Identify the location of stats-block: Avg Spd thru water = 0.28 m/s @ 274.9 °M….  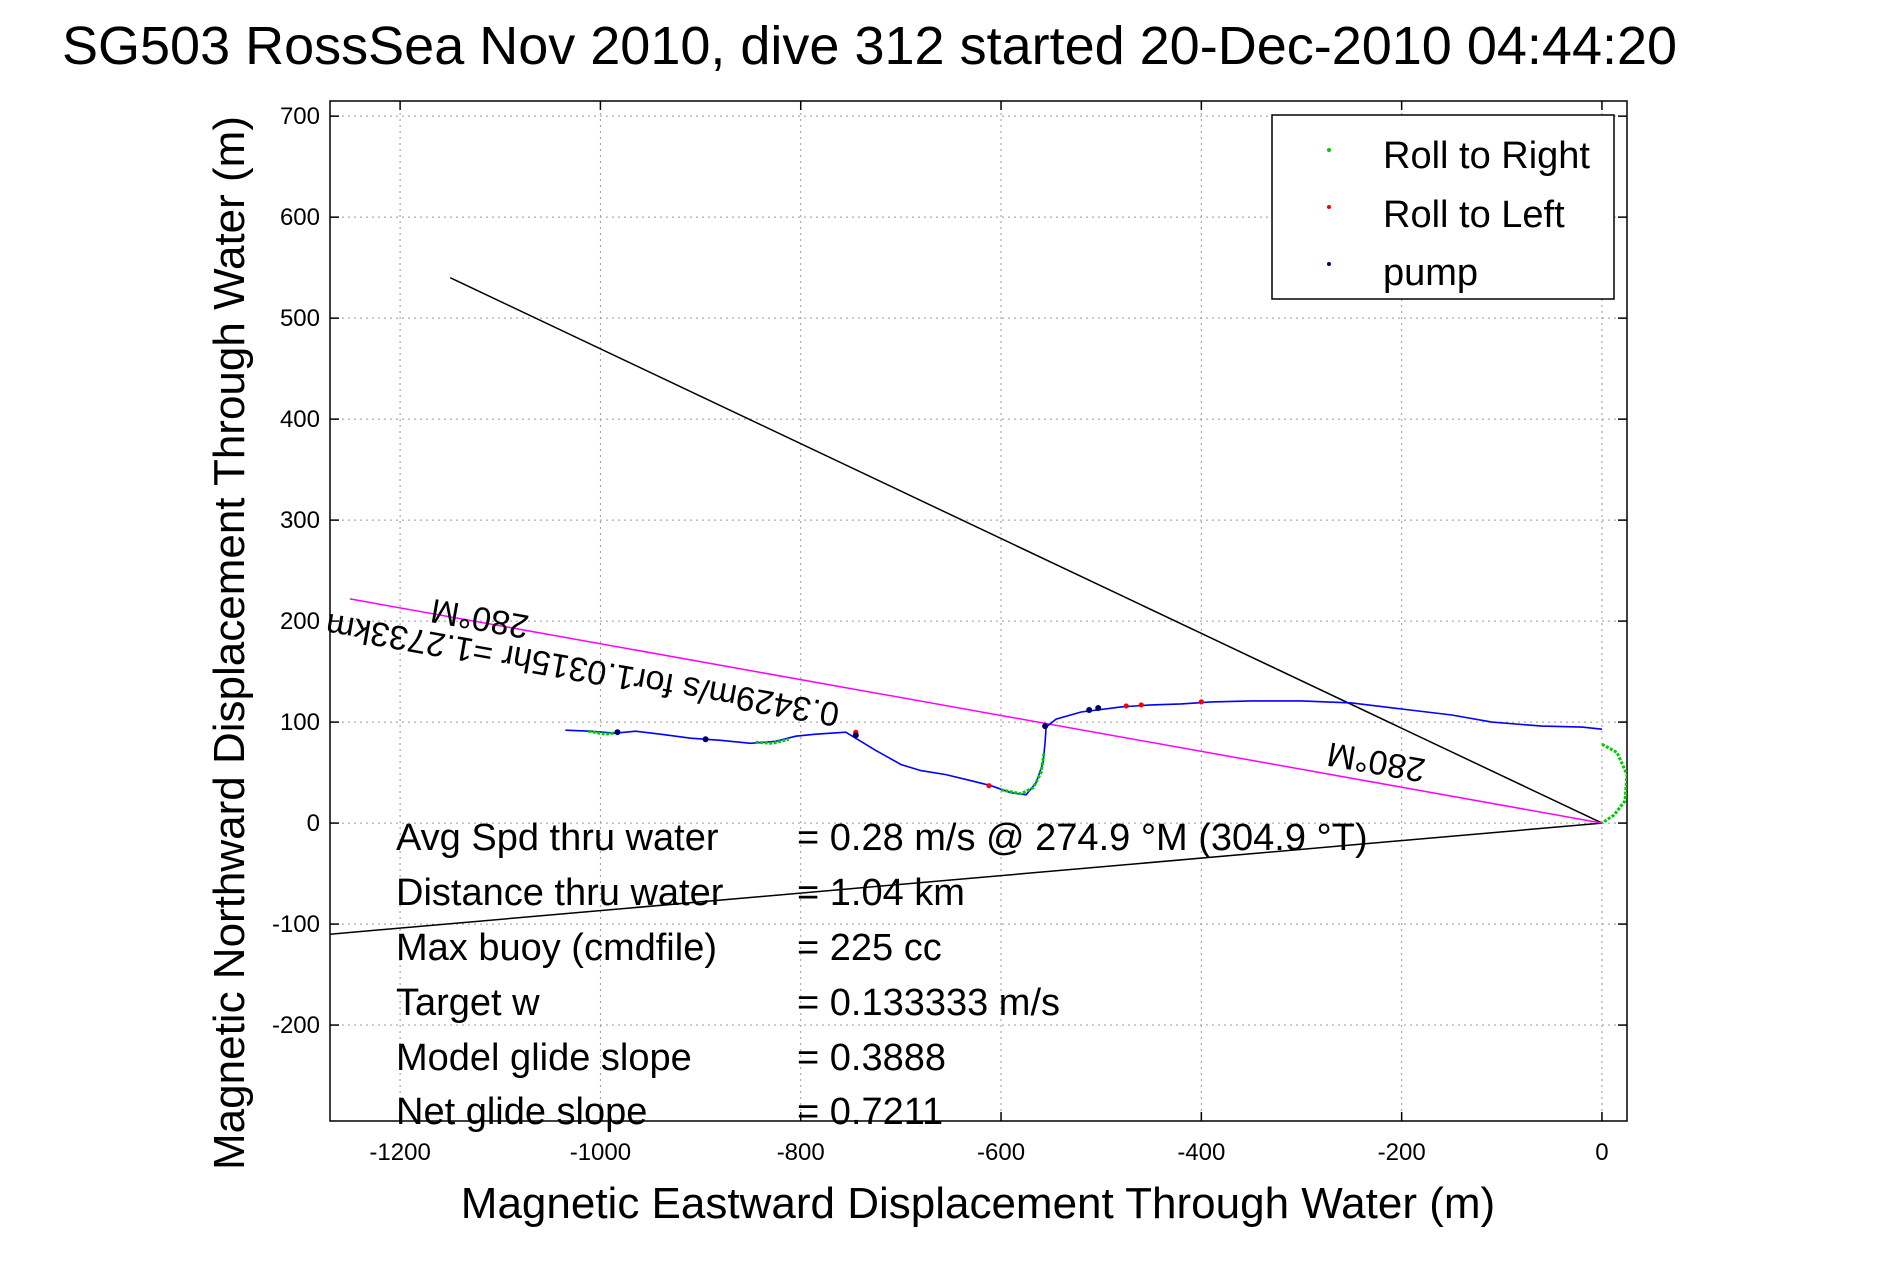
(882, 975).